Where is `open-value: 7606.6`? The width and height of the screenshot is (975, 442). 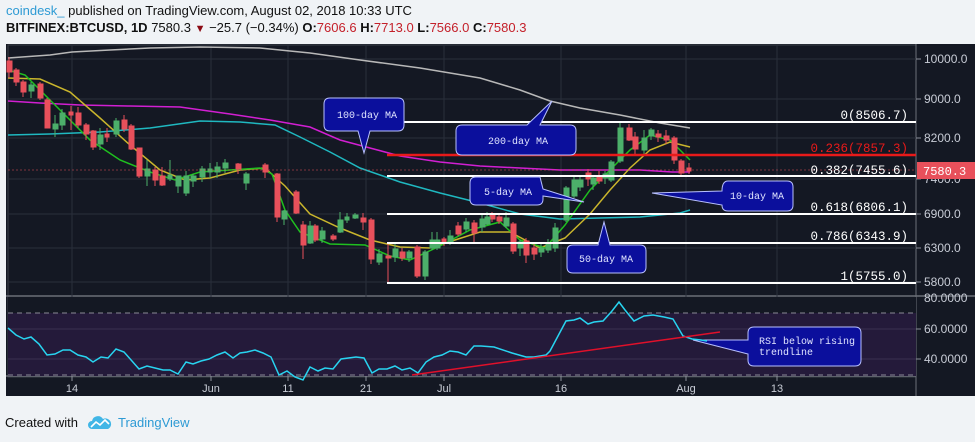
open-value: 7606.6 is located at coordinates (336, 27).